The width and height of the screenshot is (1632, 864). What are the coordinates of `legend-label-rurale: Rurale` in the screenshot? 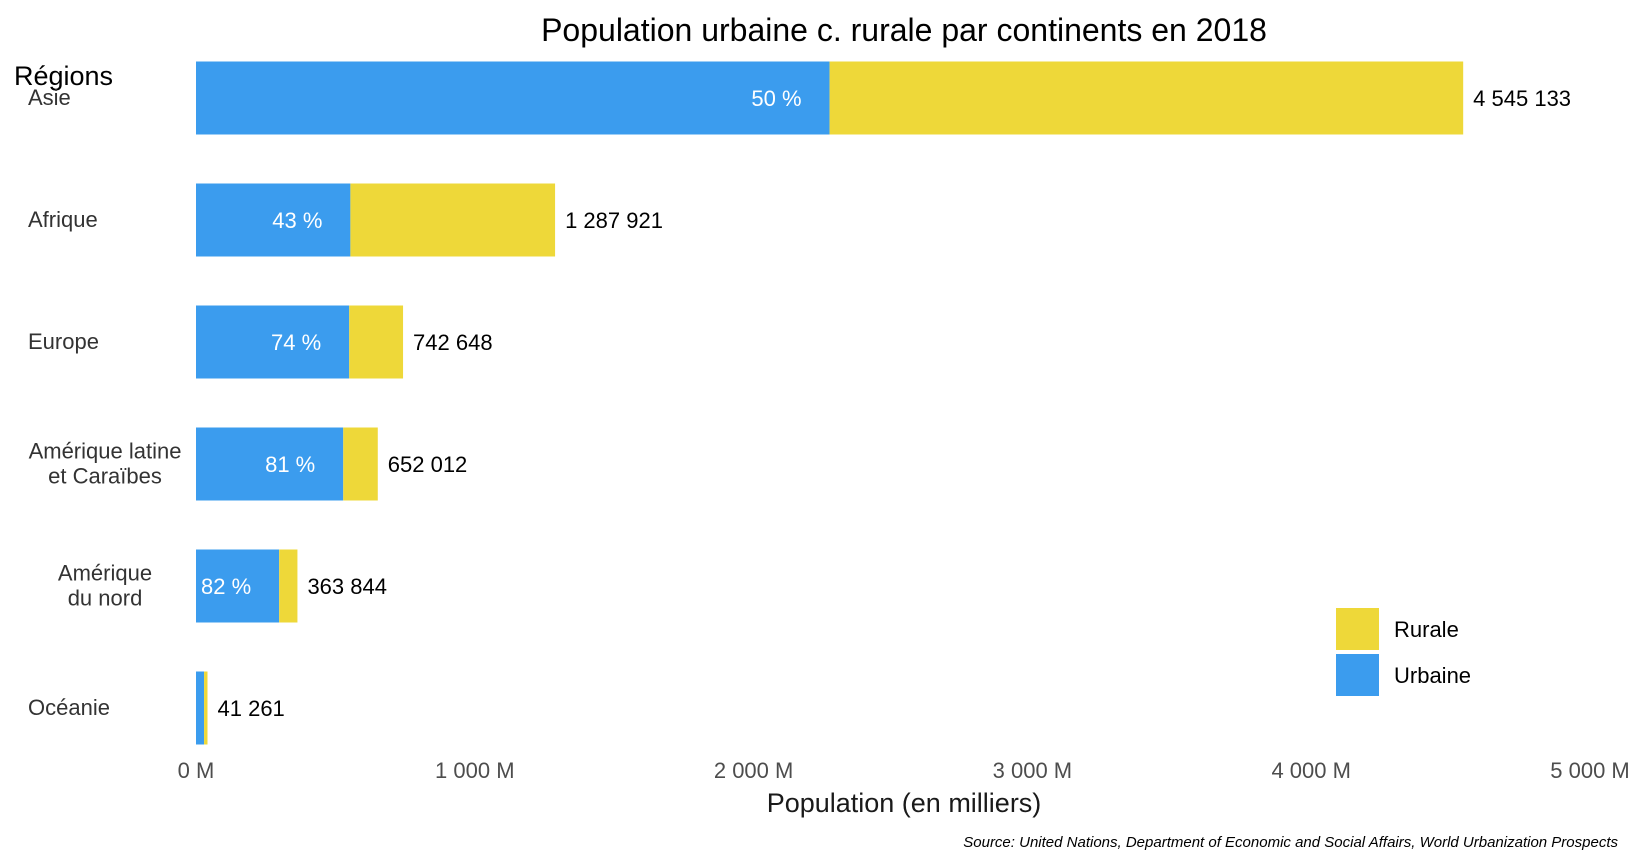 It's located at (1426, 629).